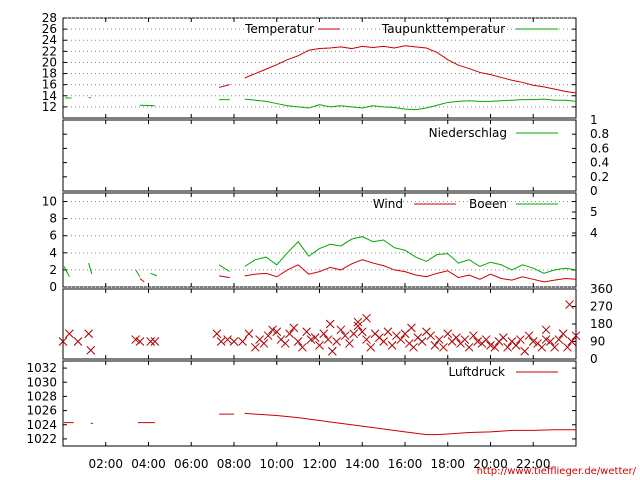 The image size is (640, 480). What do you see at coordinates (49, 18) in the screenshot?
I see `y-tick-label: 28` at bounding box center [49, 18].